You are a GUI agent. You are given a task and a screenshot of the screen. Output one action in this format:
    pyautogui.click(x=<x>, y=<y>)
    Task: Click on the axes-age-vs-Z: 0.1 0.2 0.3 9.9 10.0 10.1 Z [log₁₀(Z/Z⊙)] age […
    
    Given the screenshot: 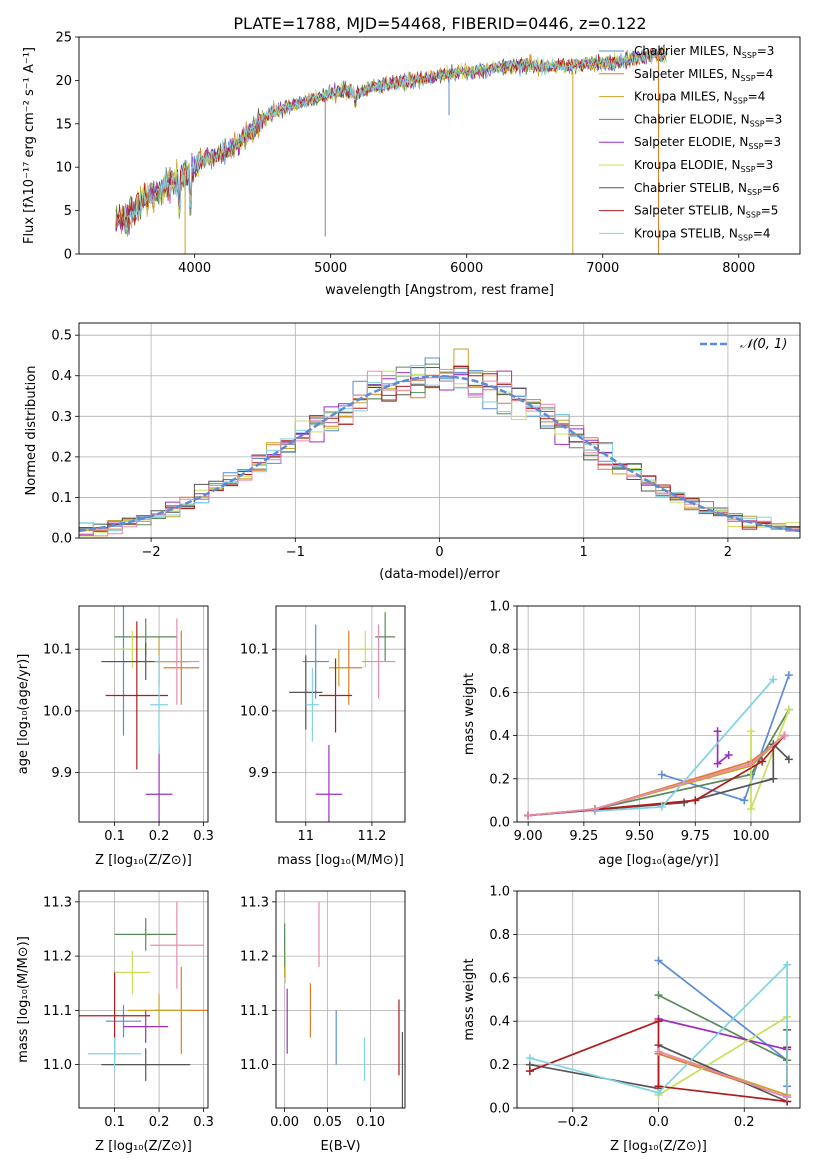 What is the action you would take?
    pyautogui.click(x=115, y=736)
    